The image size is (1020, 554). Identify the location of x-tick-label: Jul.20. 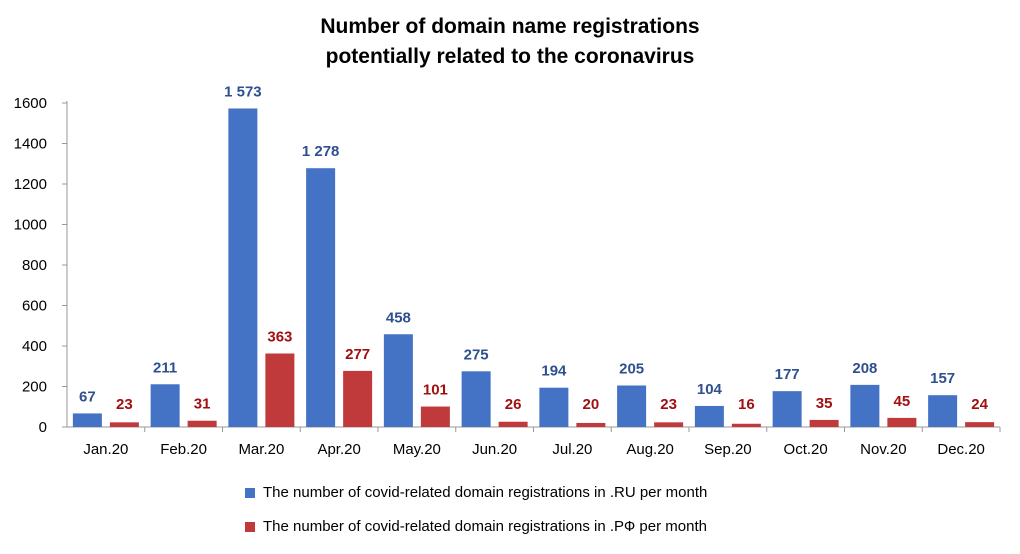
(572, 449).